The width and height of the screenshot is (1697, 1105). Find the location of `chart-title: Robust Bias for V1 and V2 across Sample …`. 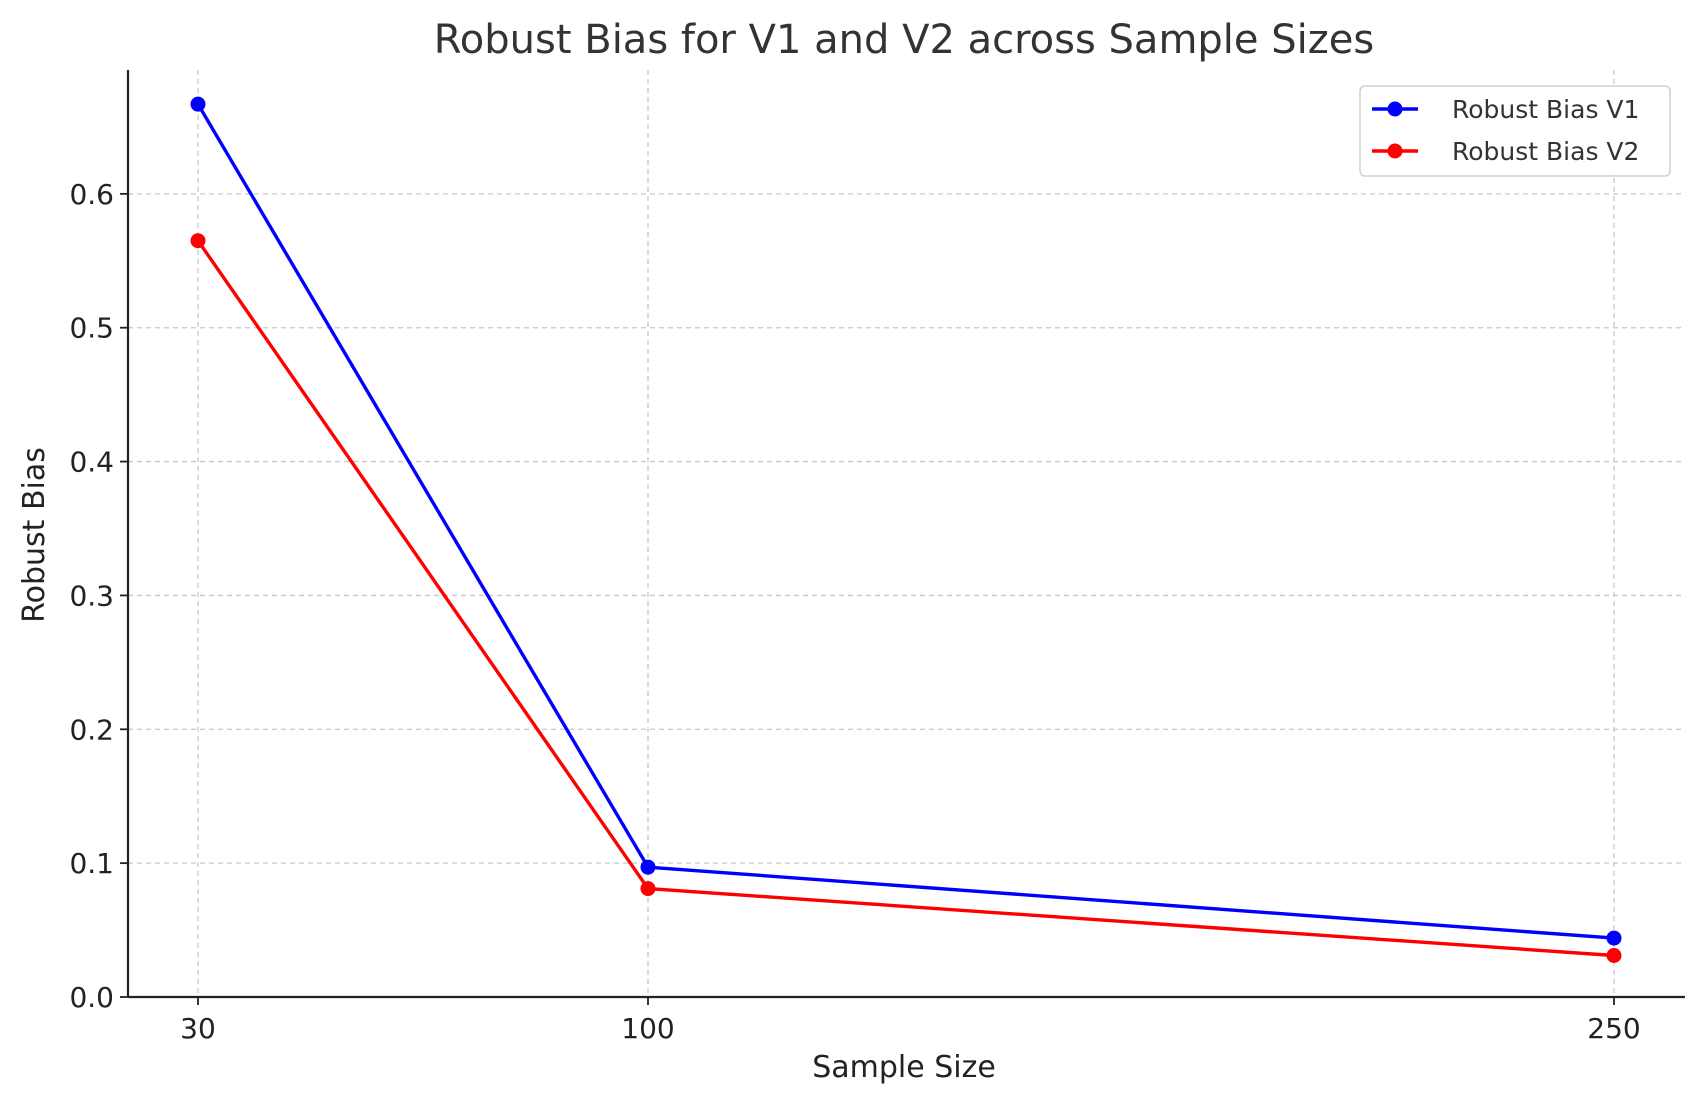

chart-title: Robust Bias for V1 and V2 across Sample … is located at coordinates (904, 40).